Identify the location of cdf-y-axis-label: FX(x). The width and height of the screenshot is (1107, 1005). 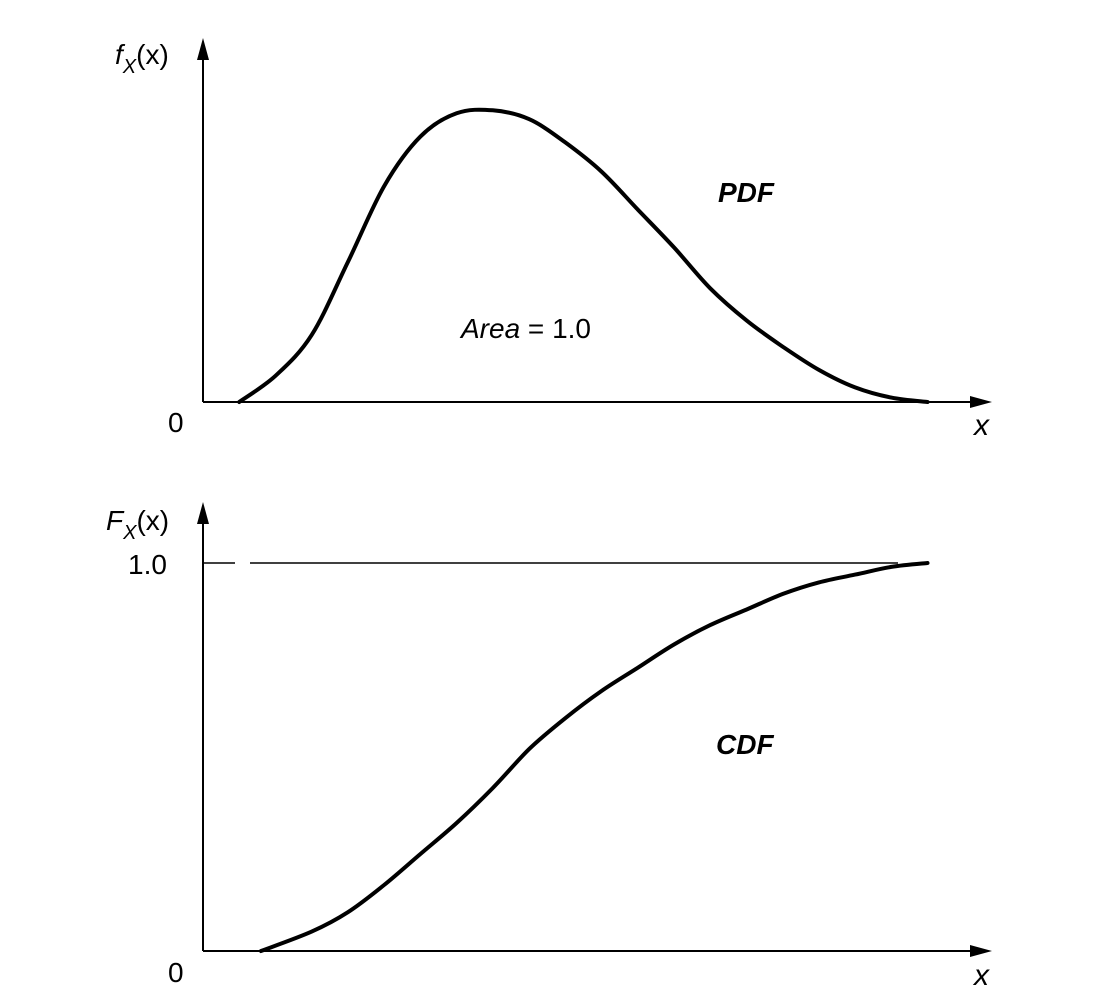
(137, 524).